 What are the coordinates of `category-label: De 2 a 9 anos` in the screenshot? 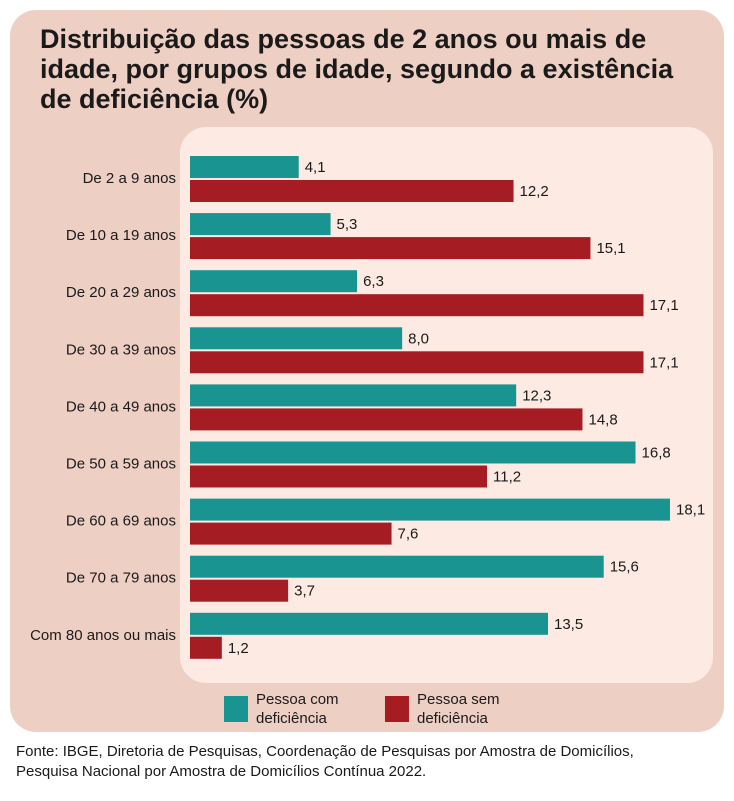 It's located at (129, 178).